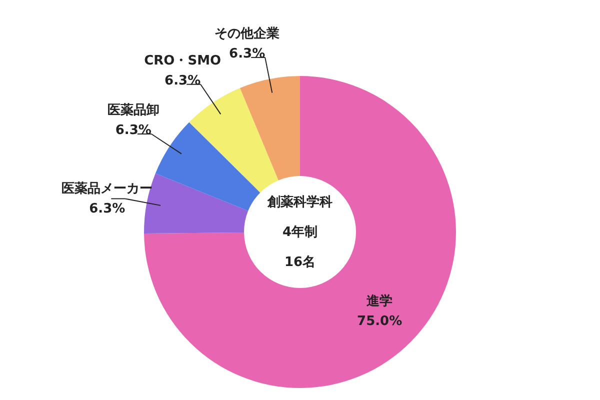 Image resolution: width=600 pixels, height=400 pixels. Describe the element at coordinates (299, 202) in the screenshot. I see `text: 創薬科学科` at that location.